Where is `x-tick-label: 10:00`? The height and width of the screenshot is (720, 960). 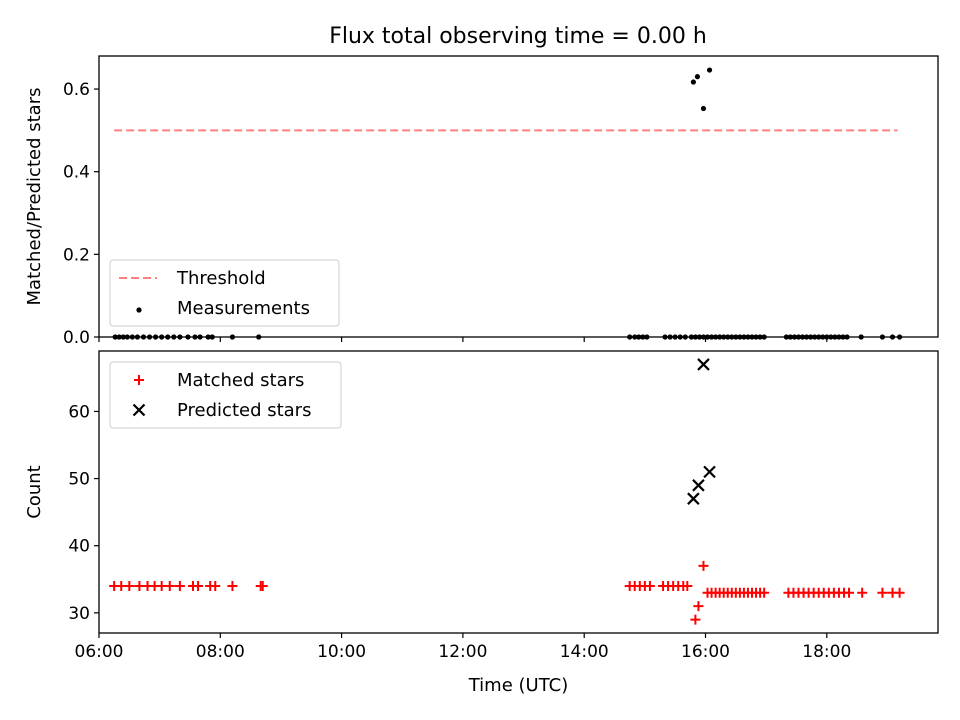 x-tick-label: 10:00 is located at coordinates (341, 652).